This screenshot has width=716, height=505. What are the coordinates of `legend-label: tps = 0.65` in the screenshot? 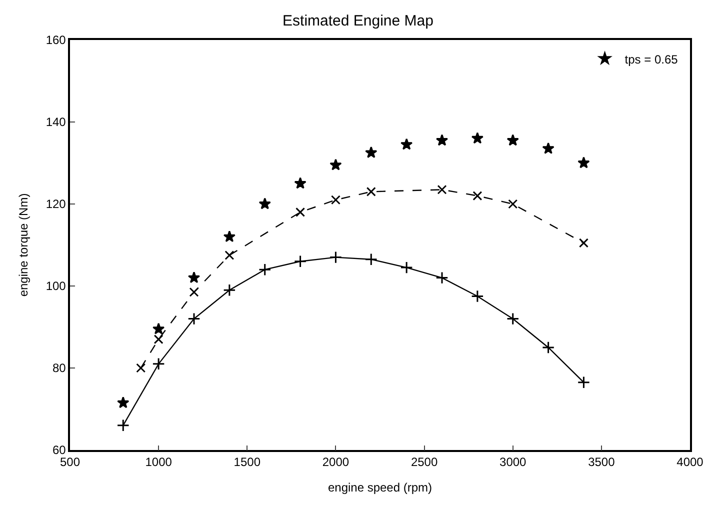 It's located at (651, 59).